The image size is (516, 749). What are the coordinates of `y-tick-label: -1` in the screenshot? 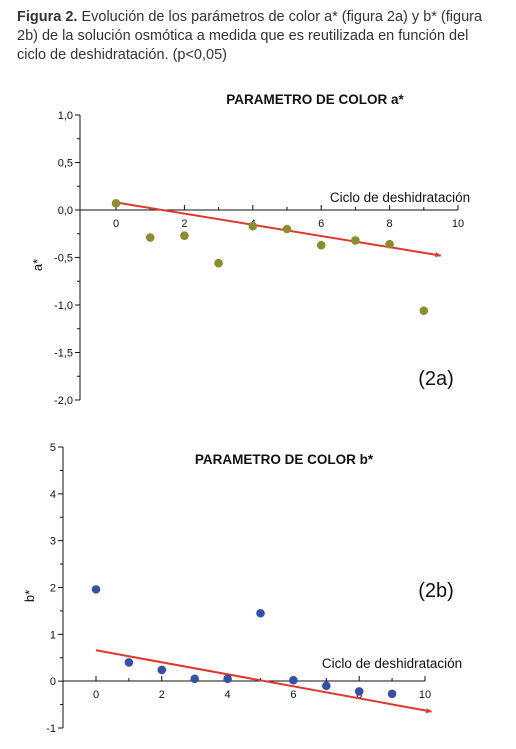 It's located at (51, 729).